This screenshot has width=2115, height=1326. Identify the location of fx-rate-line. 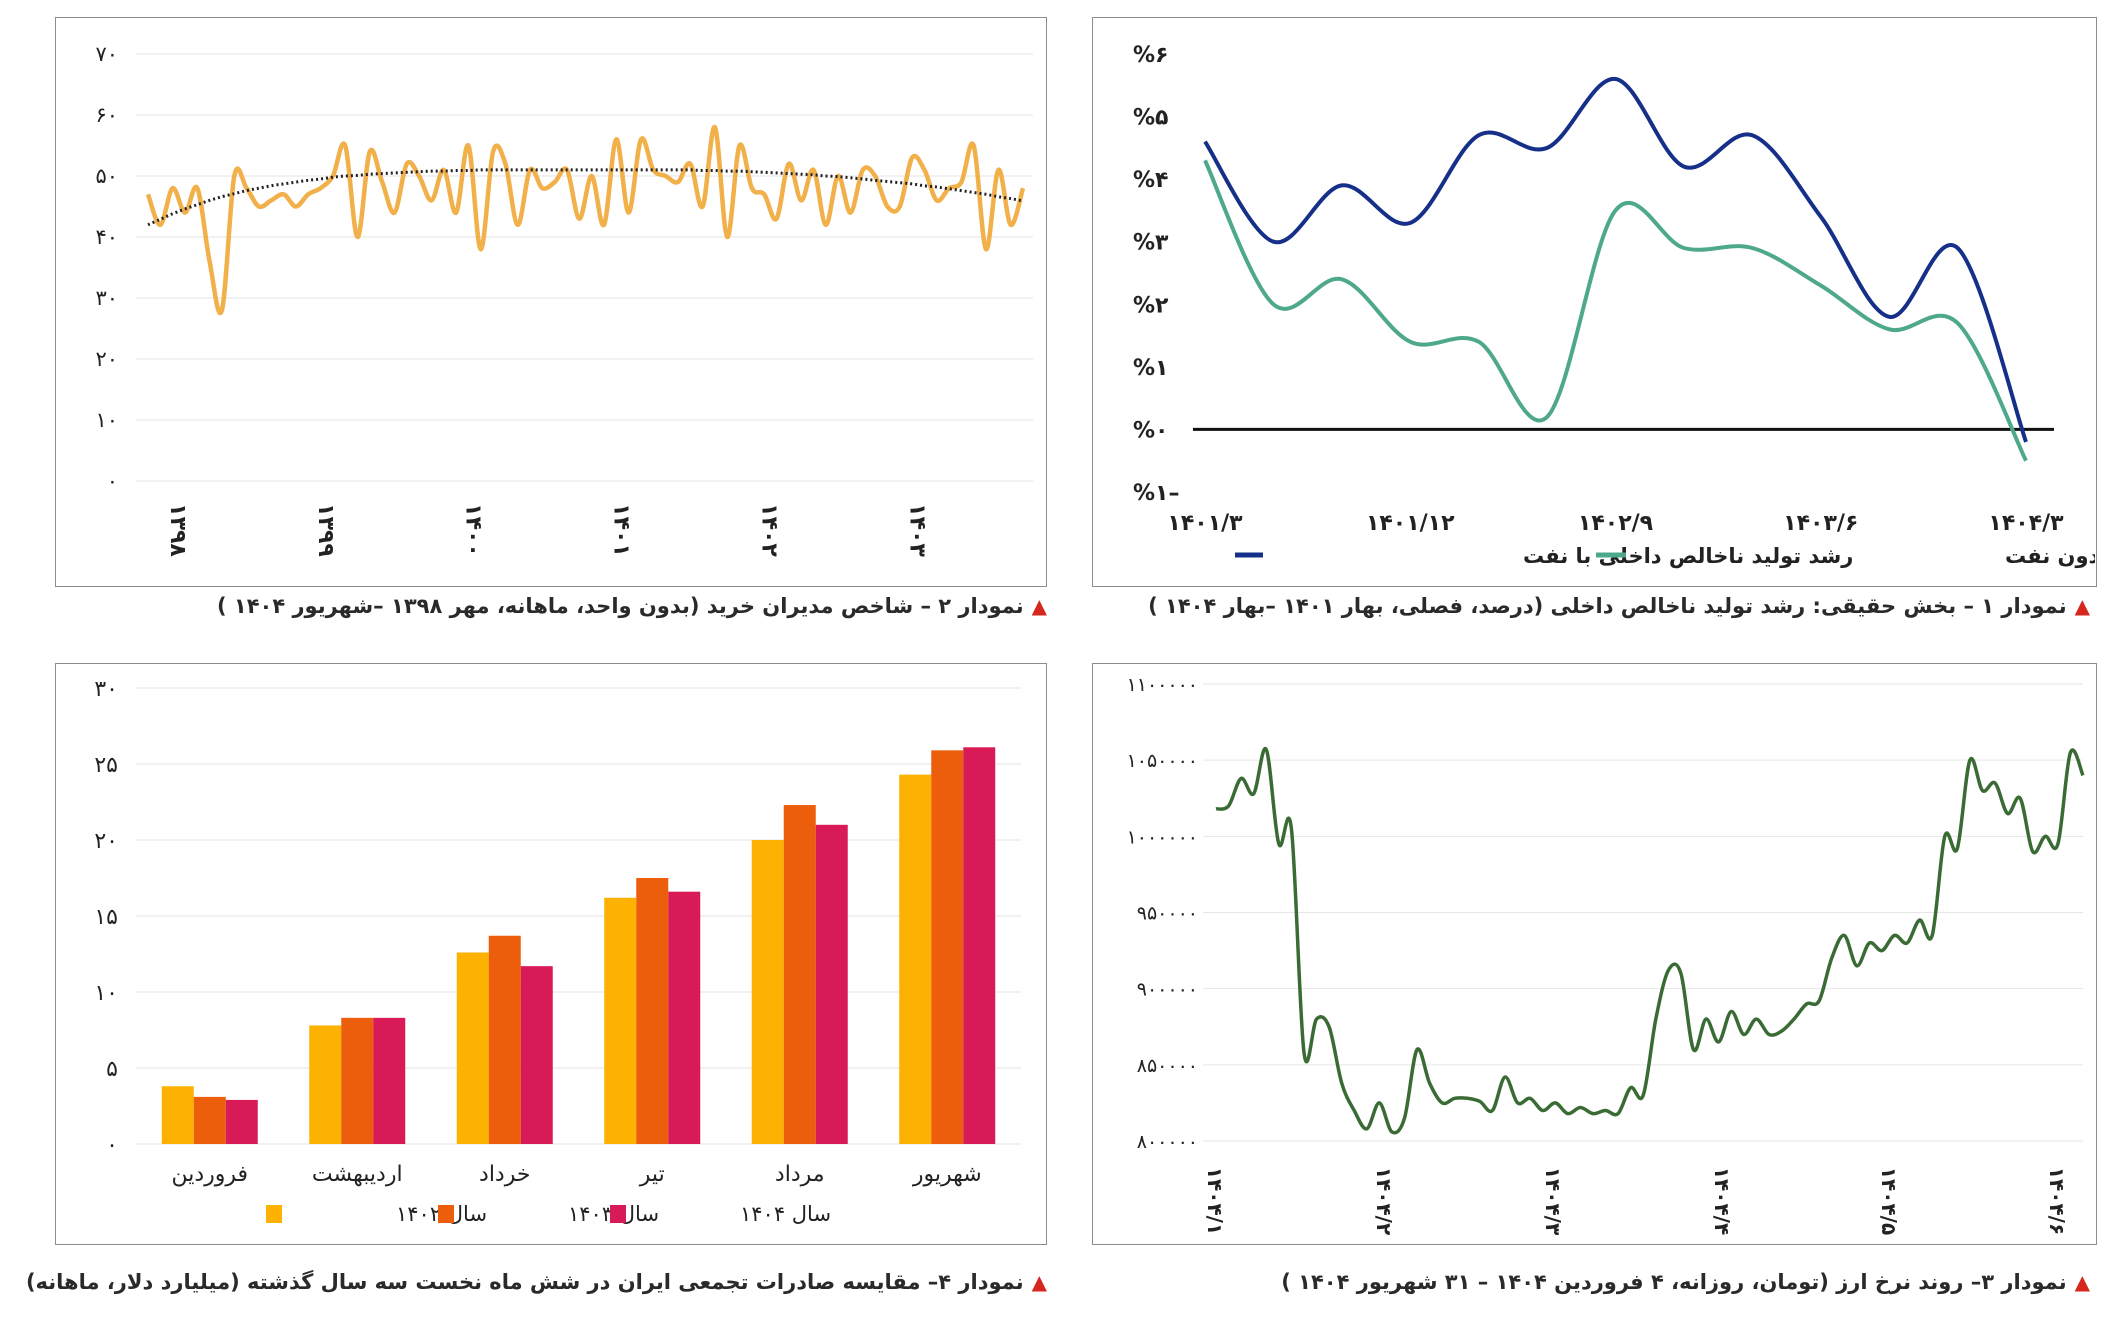
(1650, 941).